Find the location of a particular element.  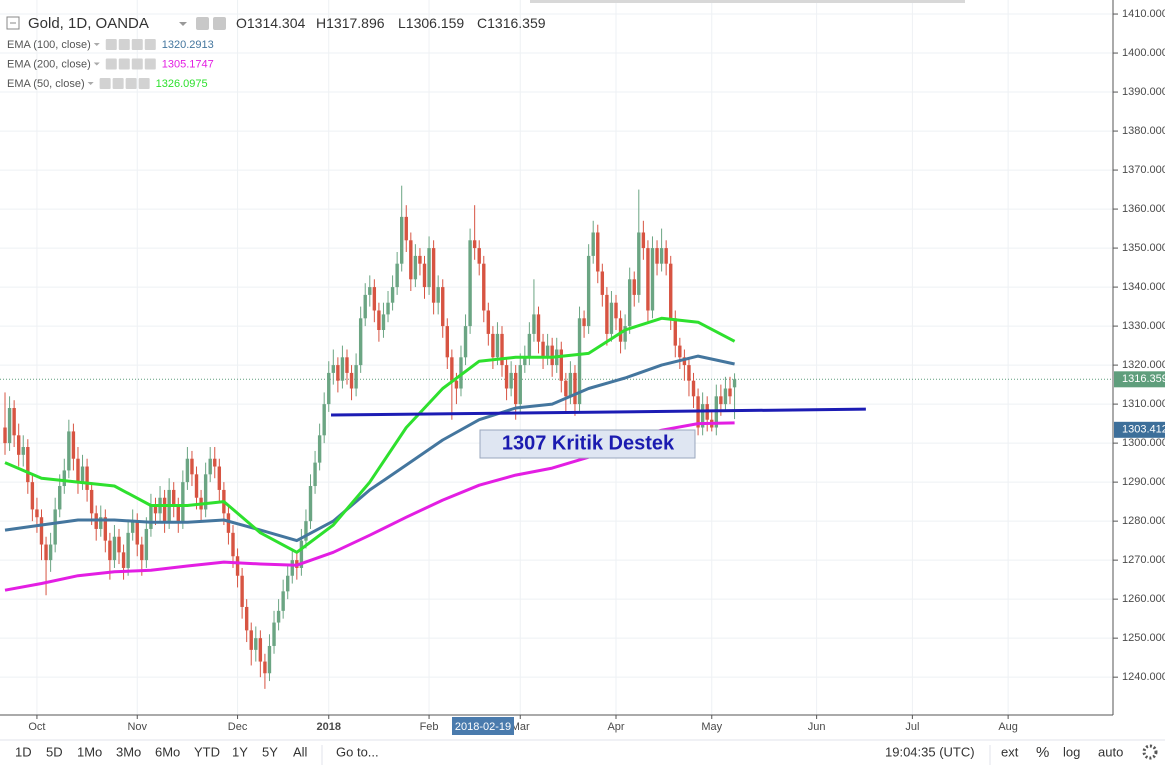

scale-option: auto is located at coordinates (1110, 751).